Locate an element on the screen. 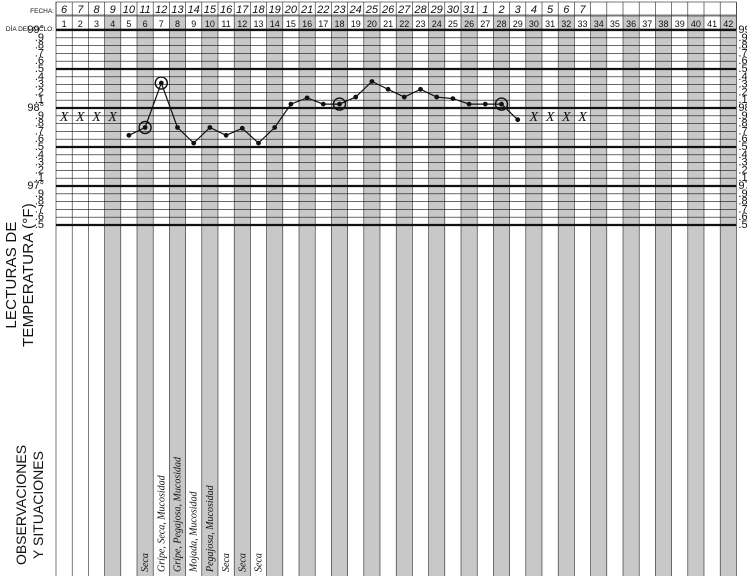 The width and height of the screenshot is (747, 576). day-label: 35 is located at coordinates (615, 24).